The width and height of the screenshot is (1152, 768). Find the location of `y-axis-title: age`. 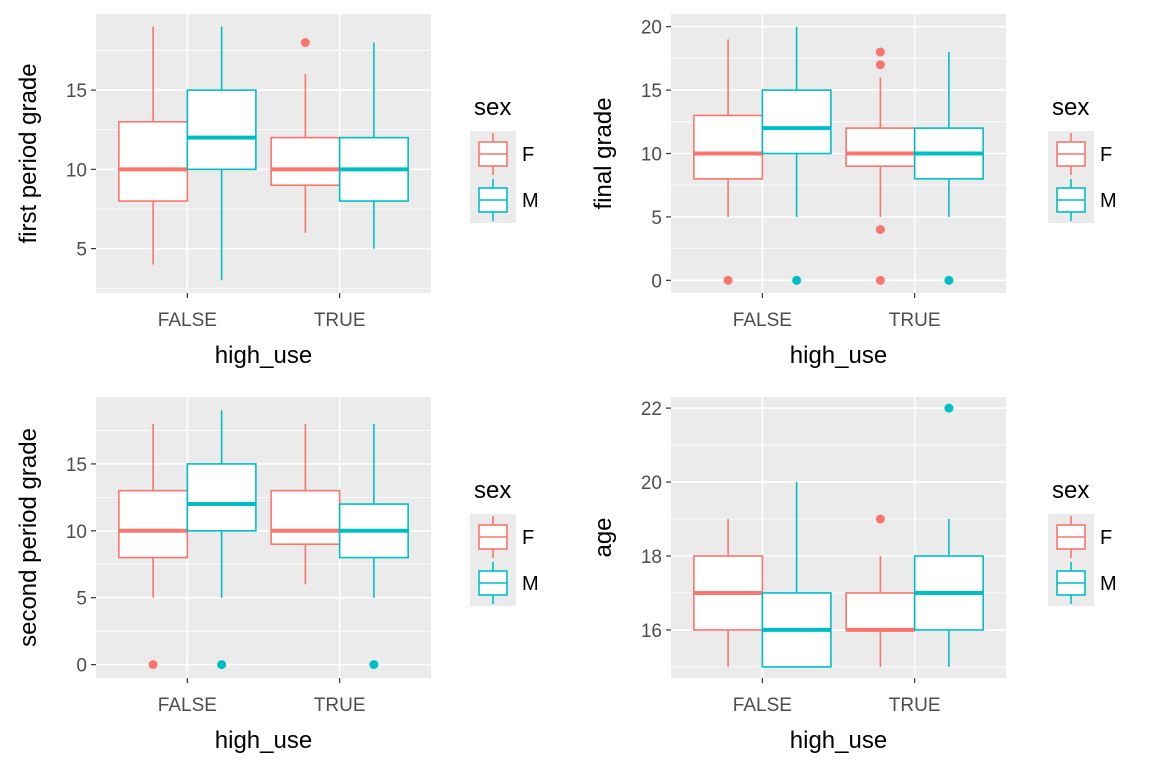

y-axis-title: age is located at coordinates (603, 537).